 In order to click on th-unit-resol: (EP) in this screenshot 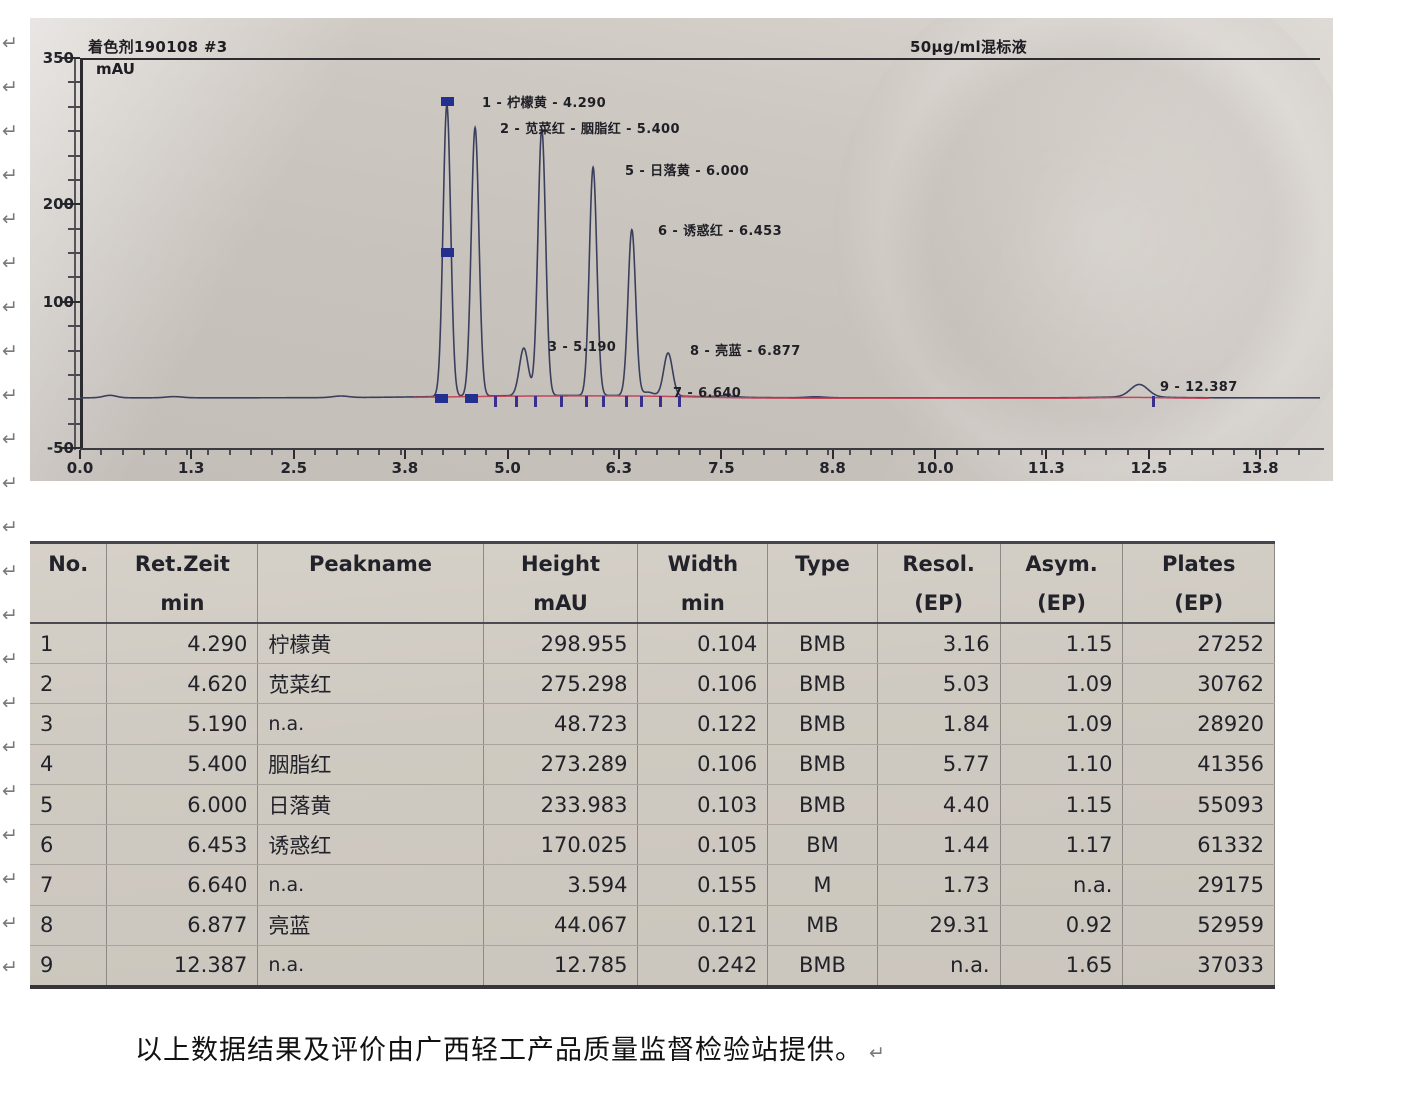, I will do `click(939, 604)`.